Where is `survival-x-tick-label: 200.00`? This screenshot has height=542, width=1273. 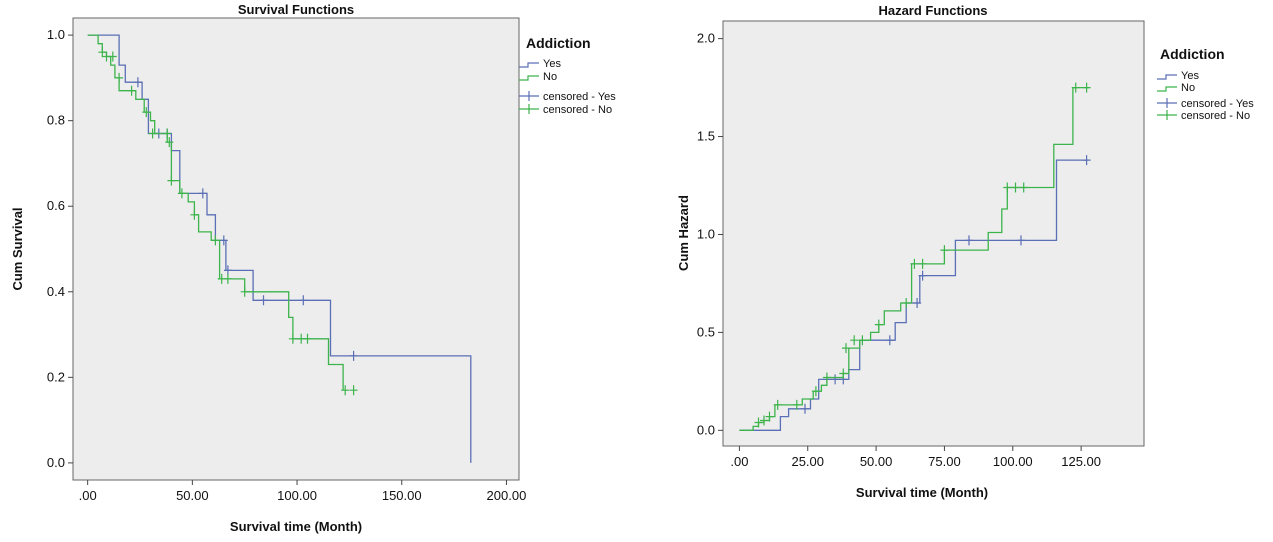 survival-x-tick-label: 200.00 is located at coordinates (507, 495).